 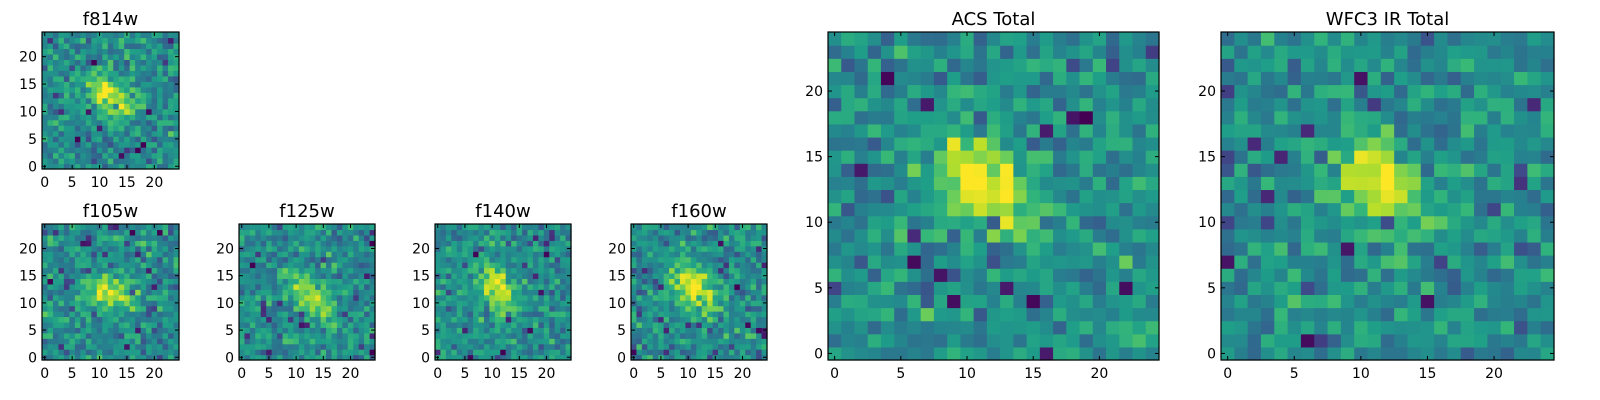 What do you see at coordinates (1294, 374) in the screenshot?
I see `x-tick-label: 5` at bounding box center [1294, 374].